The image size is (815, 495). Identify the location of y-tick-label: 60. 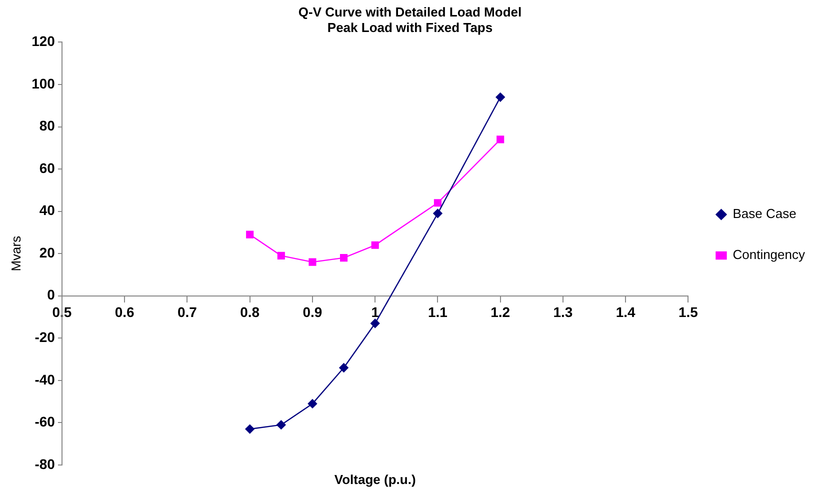
(47, 168).